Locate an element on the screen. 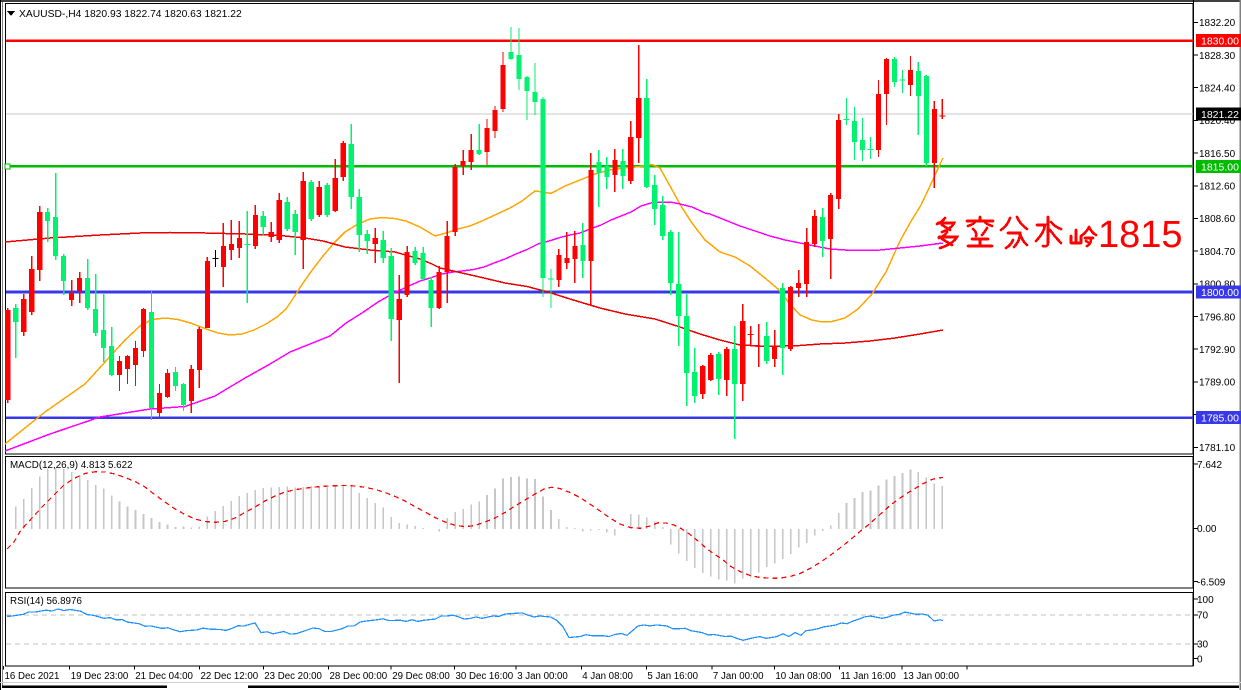 This screenshot has width=1241, height=690. svg-text: 19 Dec 23:00 is located at coordinates (100, 676).